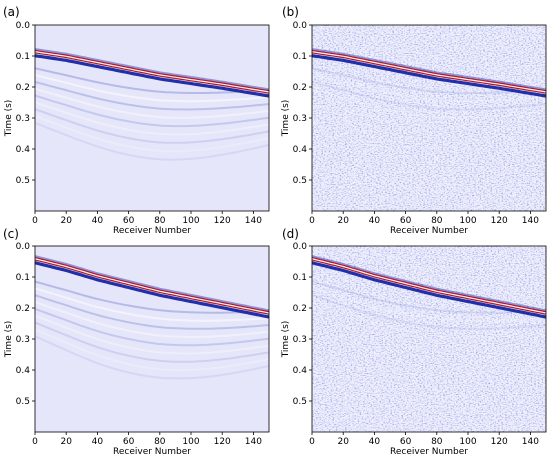  Describe the element at coordinates (290, 234) in the screenshot. I see `panel-label: (d)` at that location.